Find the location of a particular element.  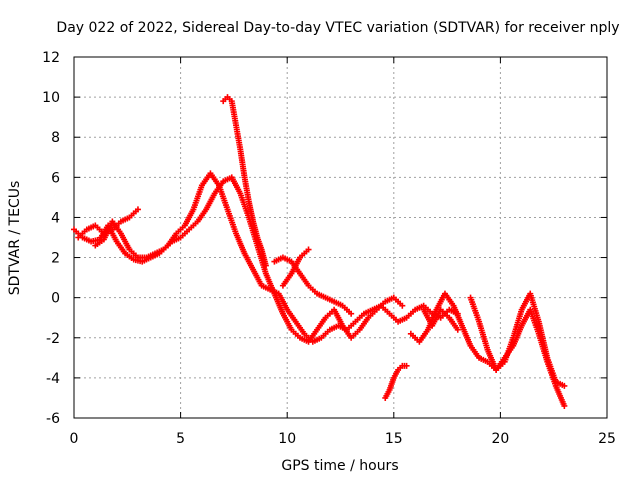

series-B is located at coordinates (108, 223).